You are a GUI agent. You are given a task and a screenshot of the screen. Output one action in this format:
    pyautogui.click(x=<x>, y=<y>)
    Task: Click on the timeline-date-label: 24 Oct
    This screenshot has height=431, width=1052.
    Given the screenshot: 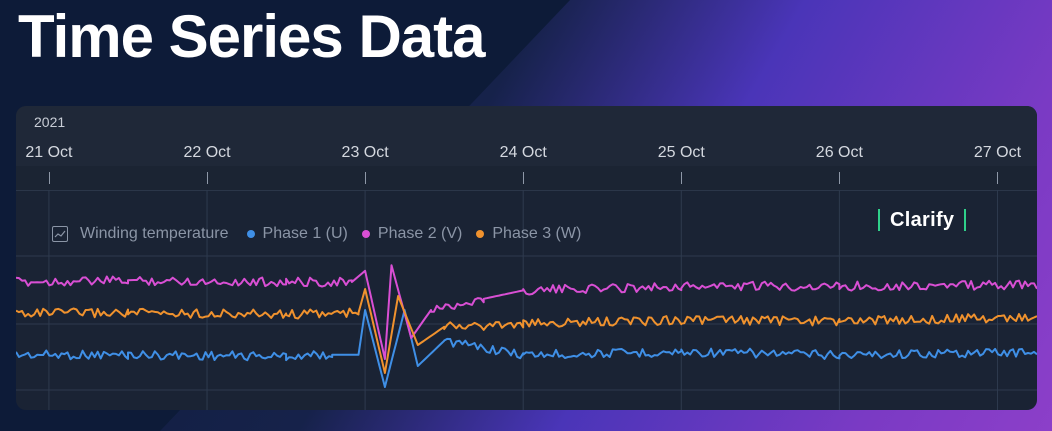 What is the action you would take?
    pyautogui.click(x=523, y=152)
    